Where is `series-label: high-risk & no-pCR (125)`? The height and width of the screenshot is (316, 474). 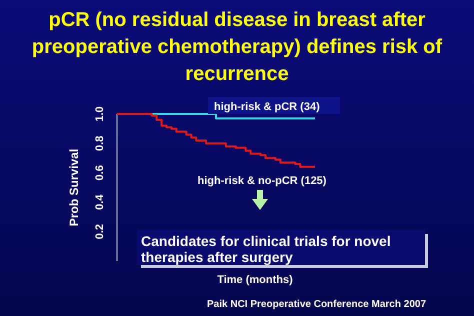
series-label: high-risk & no-pCR (125) is located at coordinates (262, 181).